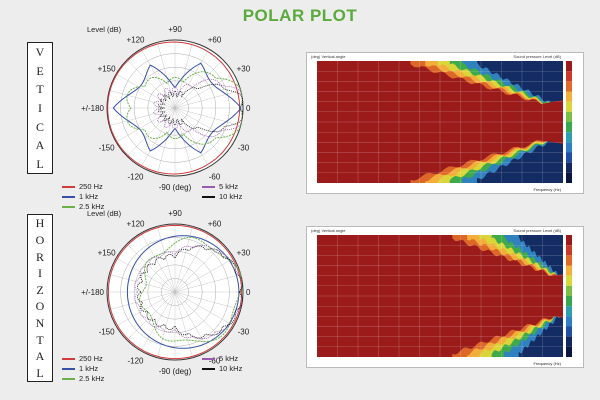  Describe the element at coordinates (248, 292) in the screenshot. I see `polar-angle-label: 0` at that location.